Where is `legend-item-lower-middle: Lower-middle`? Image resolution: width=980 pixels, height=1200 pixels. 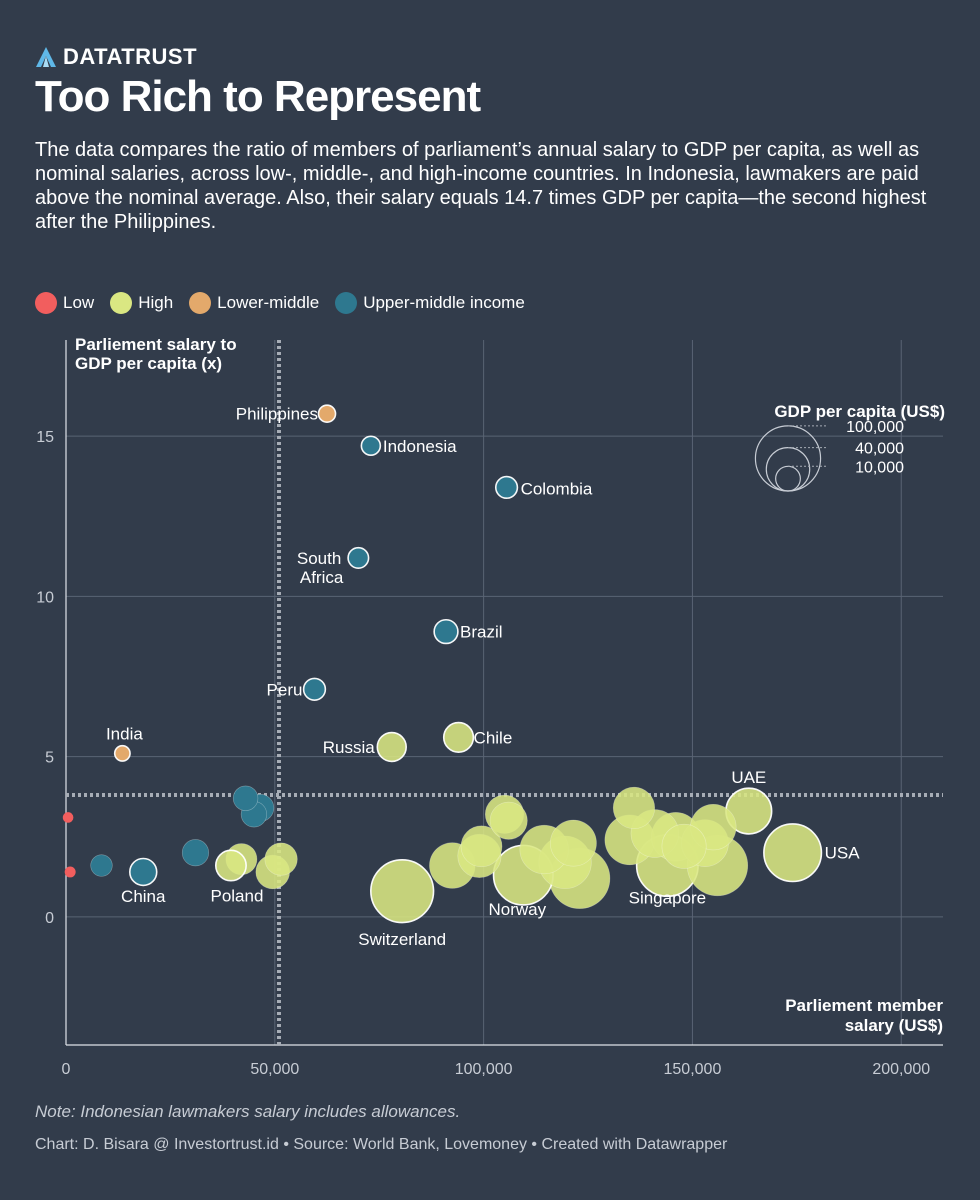
legend-item-lower-middle: Lower-middle is located at coordinates (254, 303).